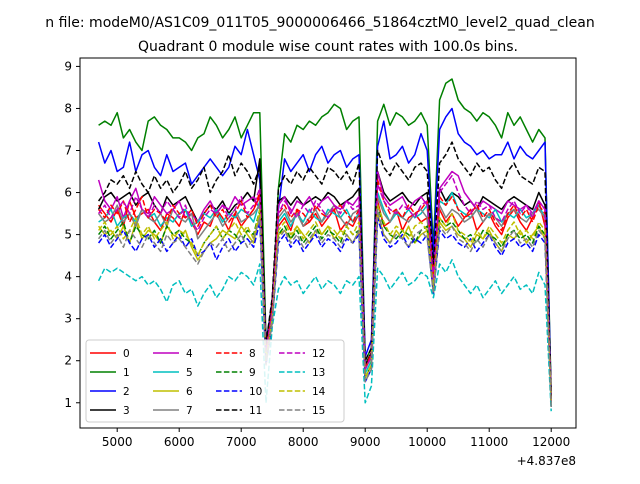 The height and width of the screenshot is (484, 640). Describe the element at coordinates (68, 361) in the screenshot. I see `y-tick-label: 2` at that location.